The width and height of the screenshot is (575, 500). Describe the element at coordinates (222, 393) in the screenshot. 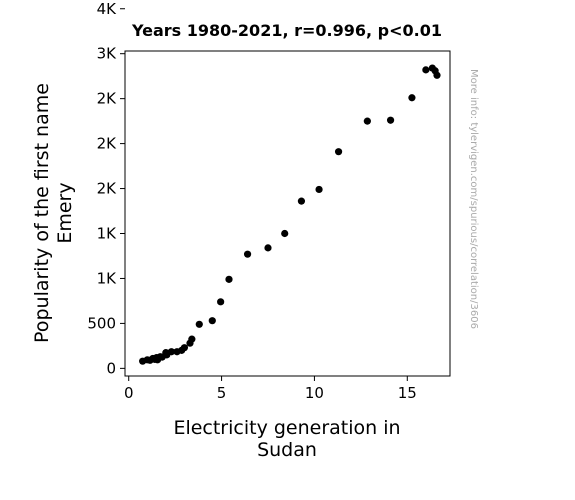

I see `x-tick-label: 5` at that location.